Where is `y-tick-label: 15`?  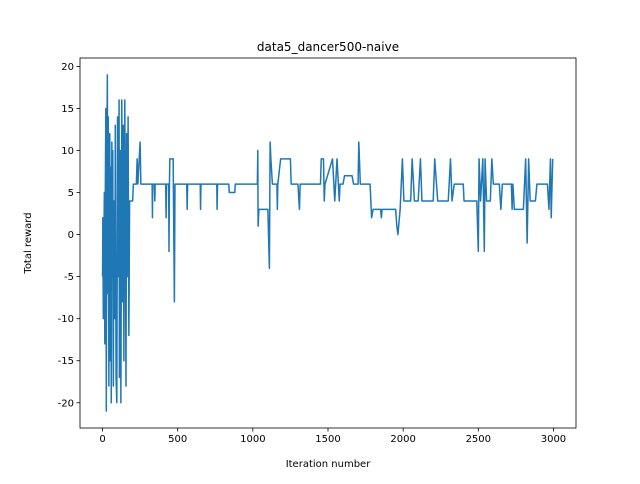 y-tick-label: 15 is located at coordinates (67, 109).